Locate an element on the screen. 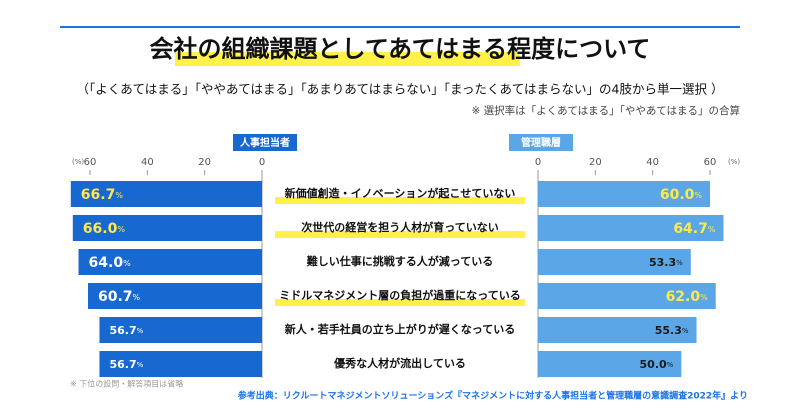 This screenshot has height=419, width=800. title-highlight is located at coordinates (347, 59).